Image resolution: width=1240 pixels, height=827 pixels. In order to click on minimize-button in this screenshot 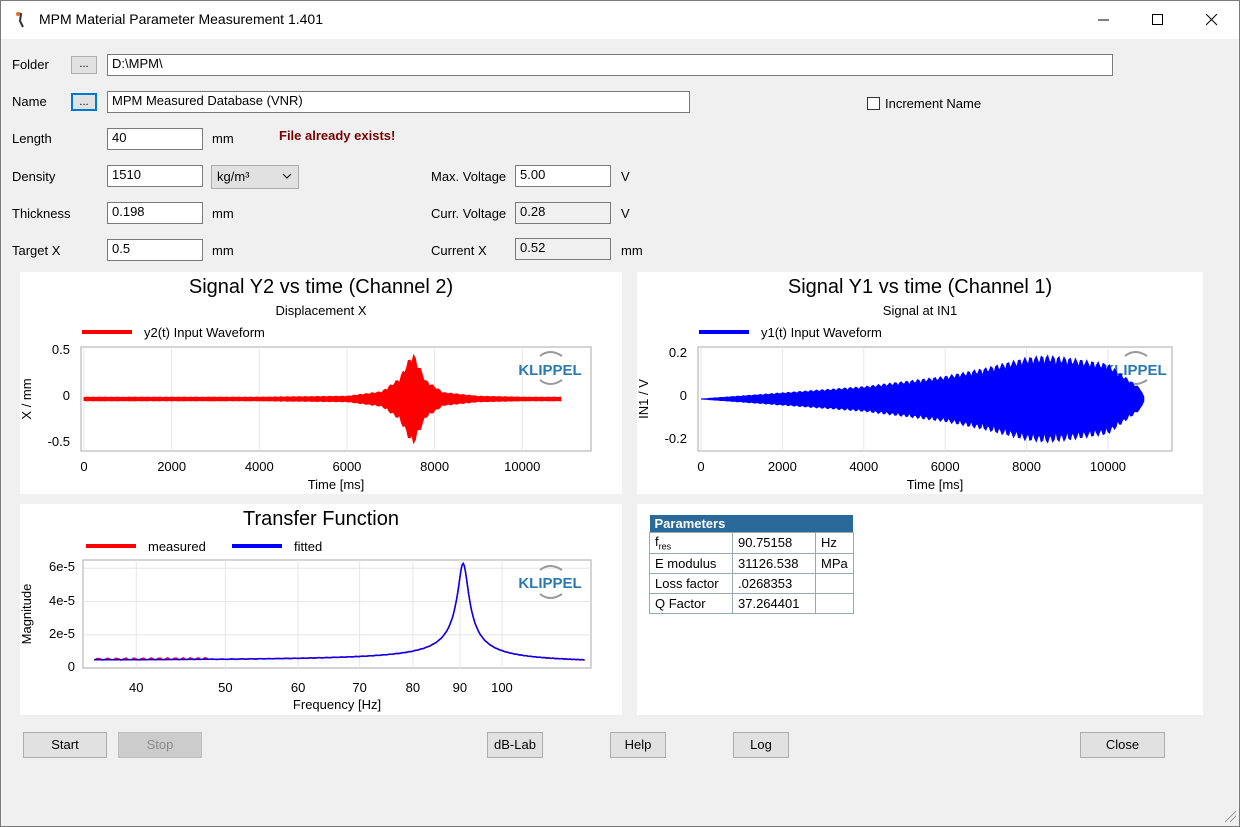, I will do `click(1104, 20)`.